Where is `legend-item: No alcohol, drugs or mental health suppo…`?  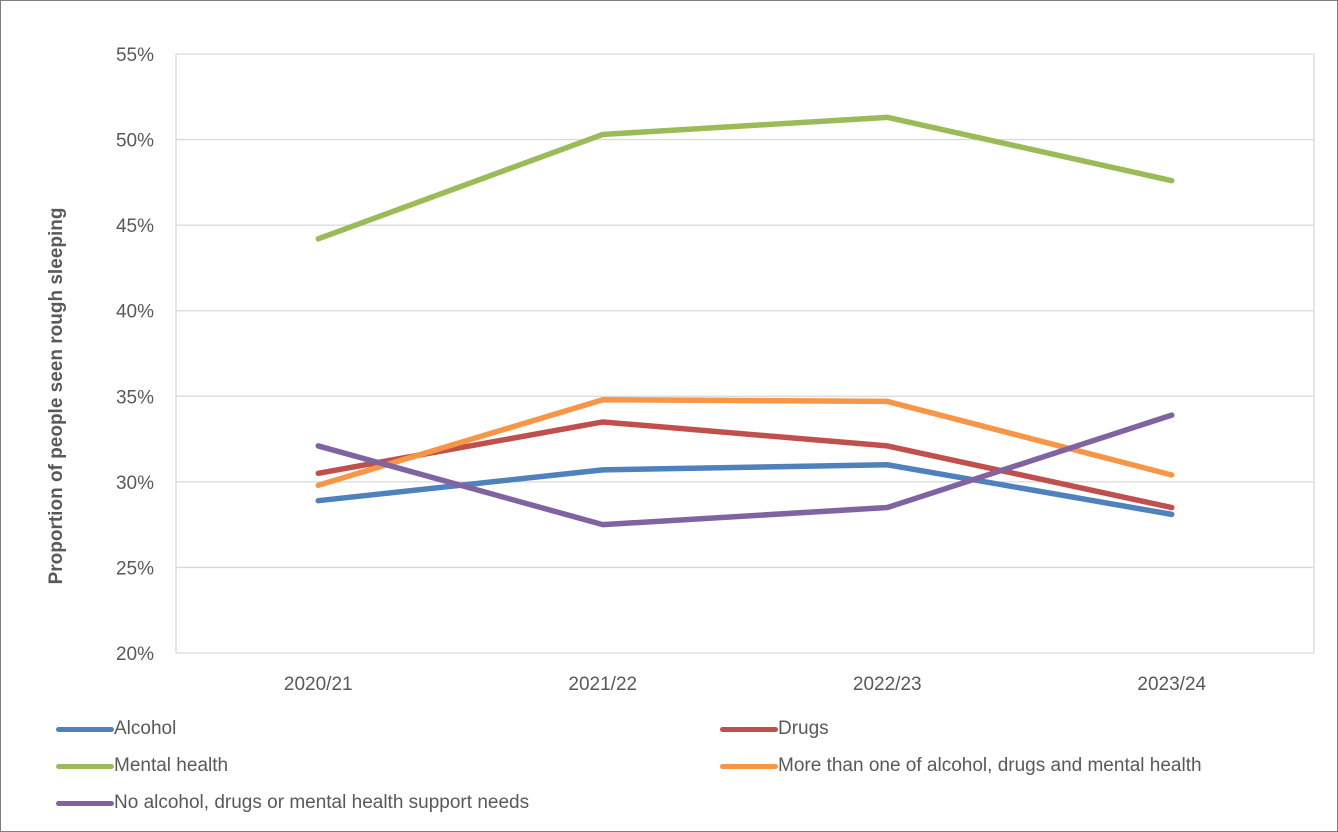 legend-item: No alcohol, drugs or mental health suppo… is located at coordinates (292, 803).